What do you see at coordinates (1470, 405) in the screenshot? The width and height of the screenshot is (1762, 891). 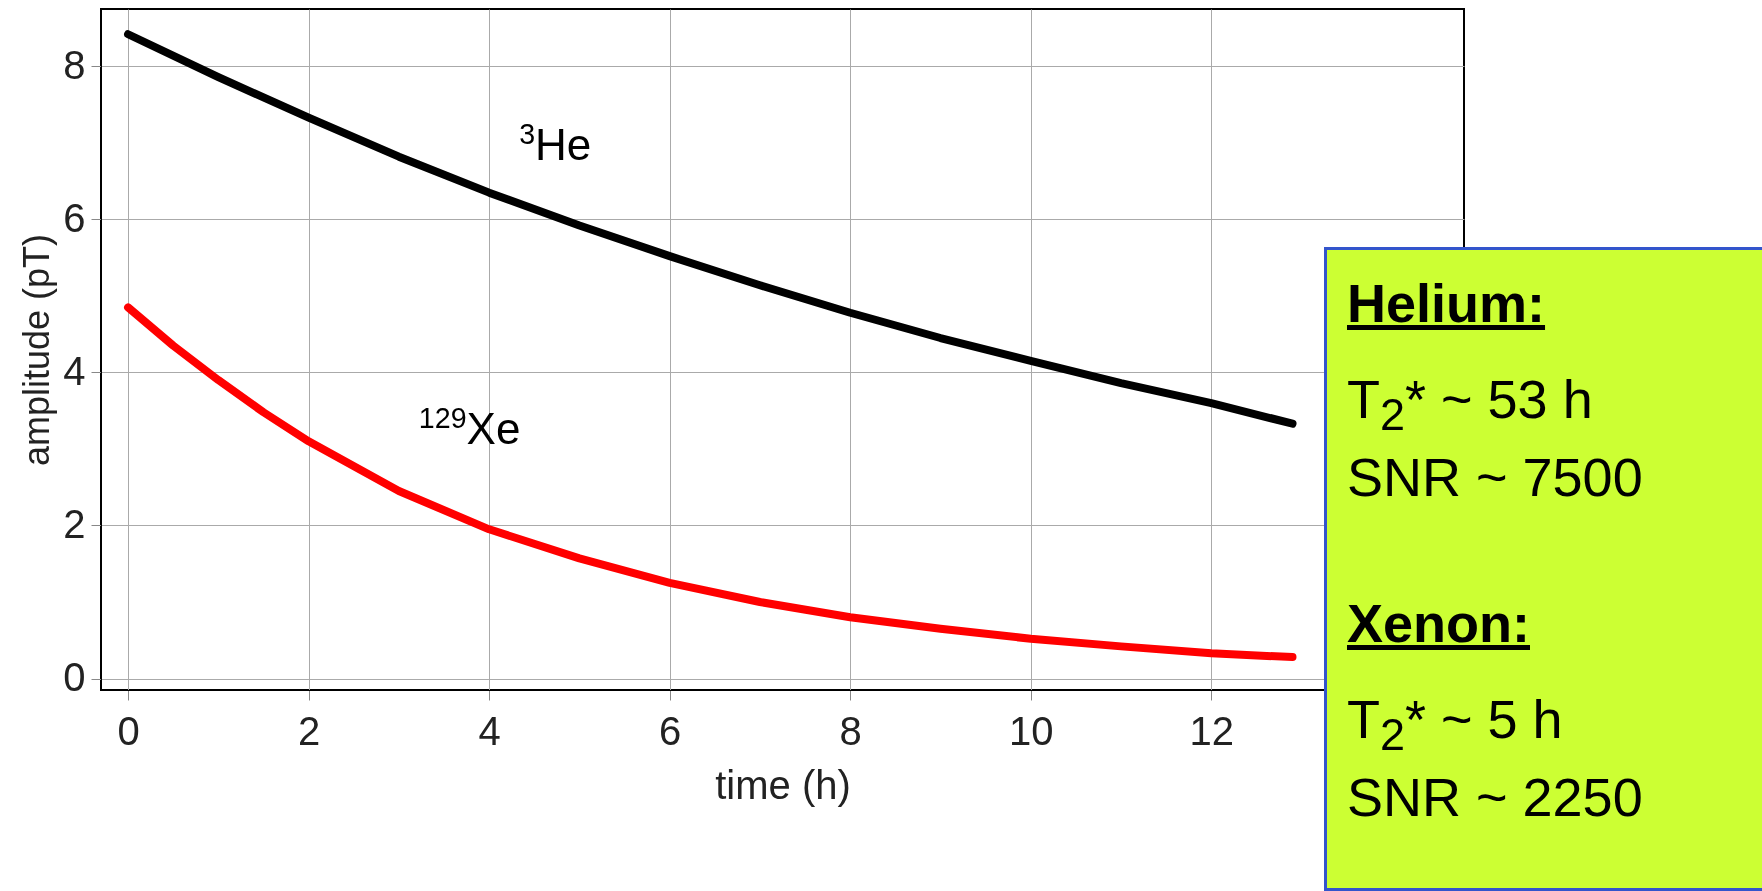 I see `annotation: T$_{2}$* ~ 53 h` at bounding box center [1470, 405].